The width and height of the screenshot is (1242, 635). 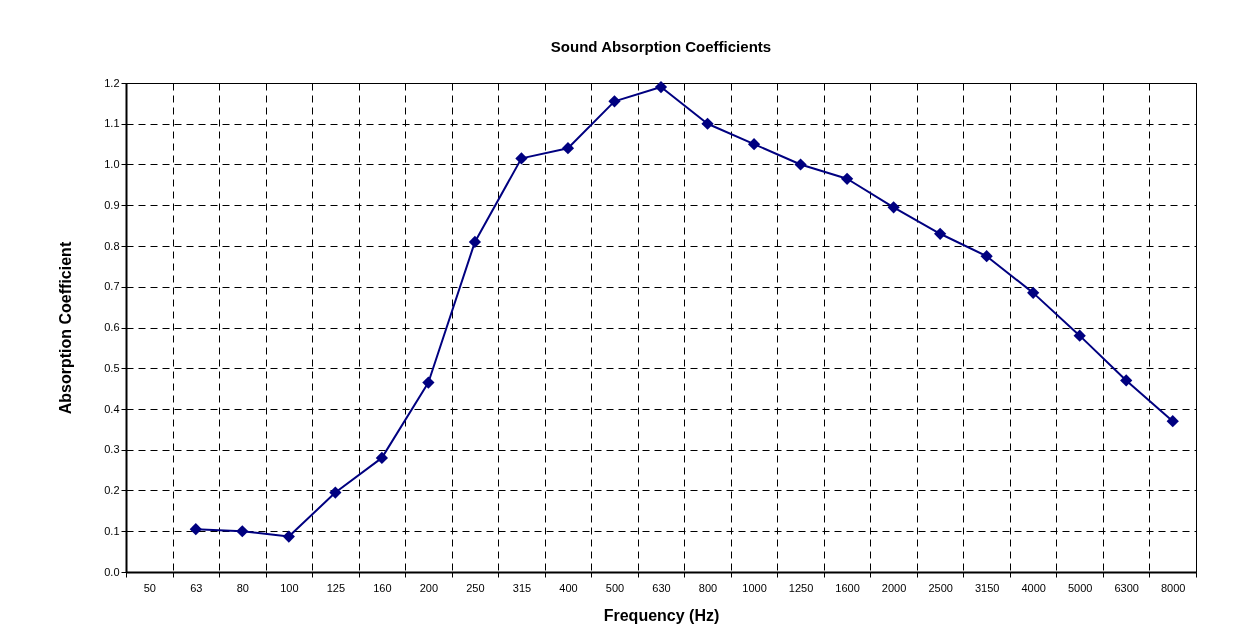 I want to click on x-tick-label: 4000, so click(x=1033, y=587).